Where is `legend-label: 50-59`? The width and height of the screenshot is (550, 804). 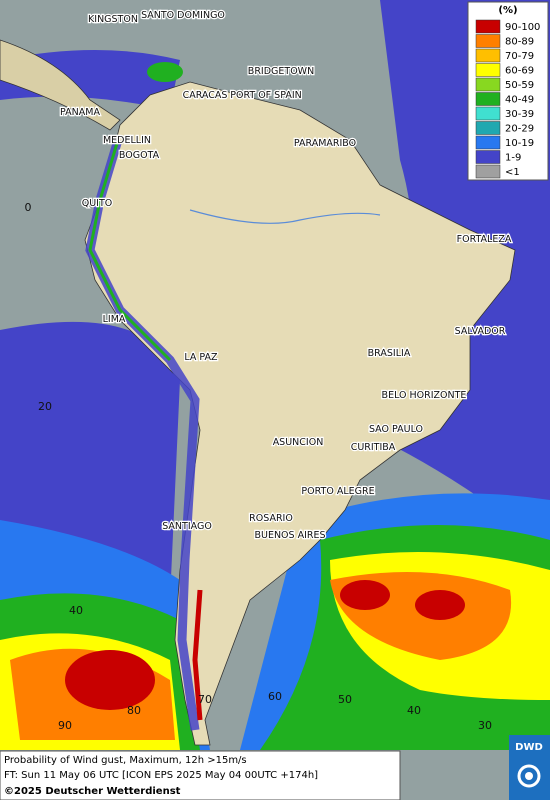
legend-label: 50-59 is located at coordinates (519, 85).